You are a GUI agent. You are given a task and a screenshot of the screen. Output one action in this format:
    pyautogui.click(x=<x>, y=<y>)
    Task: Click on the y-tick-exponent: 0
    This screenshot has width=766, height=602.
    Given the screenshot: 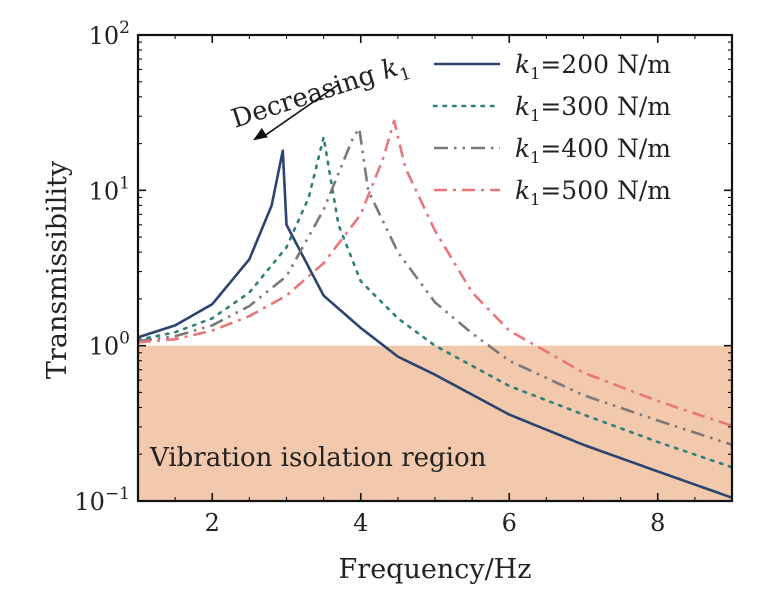 What is the action you would take?
    pyautogui.click(x=124, y=339)
    